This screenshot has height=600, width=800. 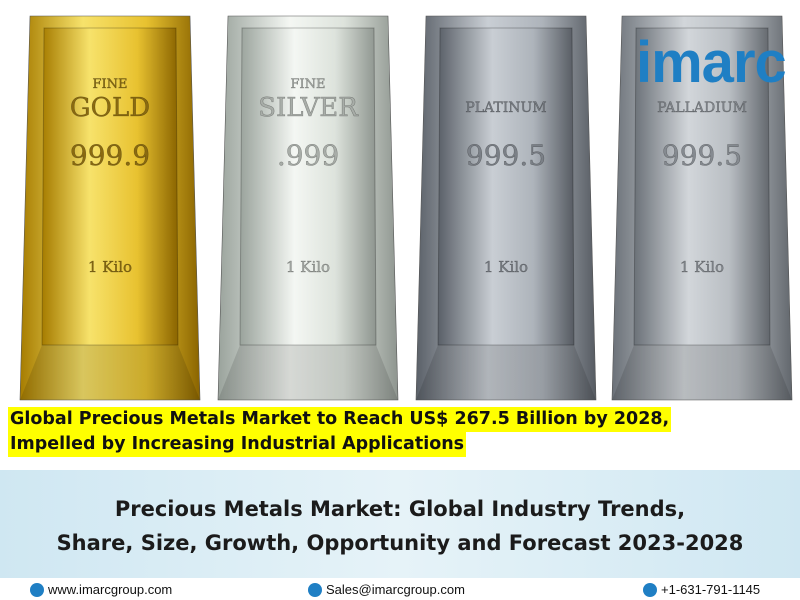 I want to click on website: www.imarcgroup.com, so click(x=110, y=589).